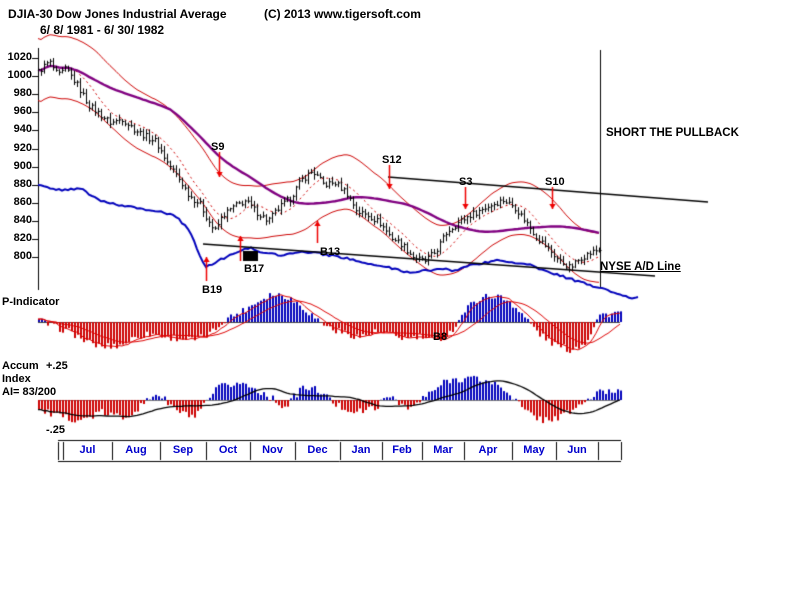  I want to click on index-label: Index, so click(16, 379).